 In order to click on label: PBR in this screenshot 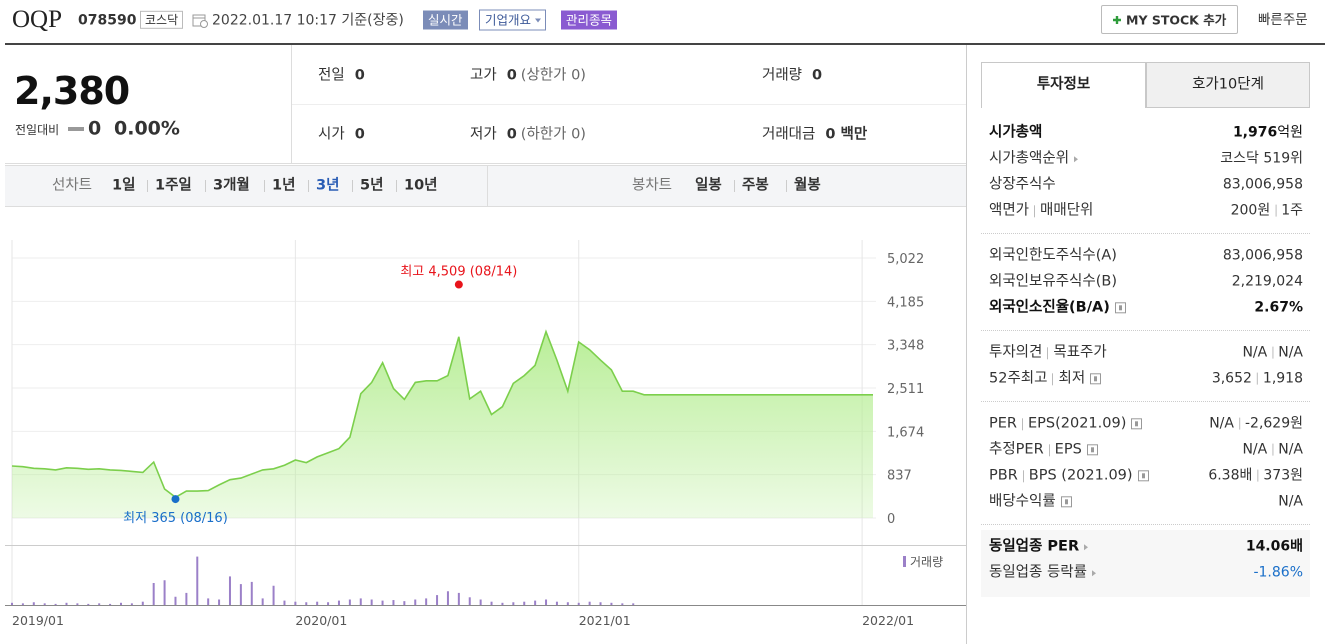, I will do `click(1003, 475)`.